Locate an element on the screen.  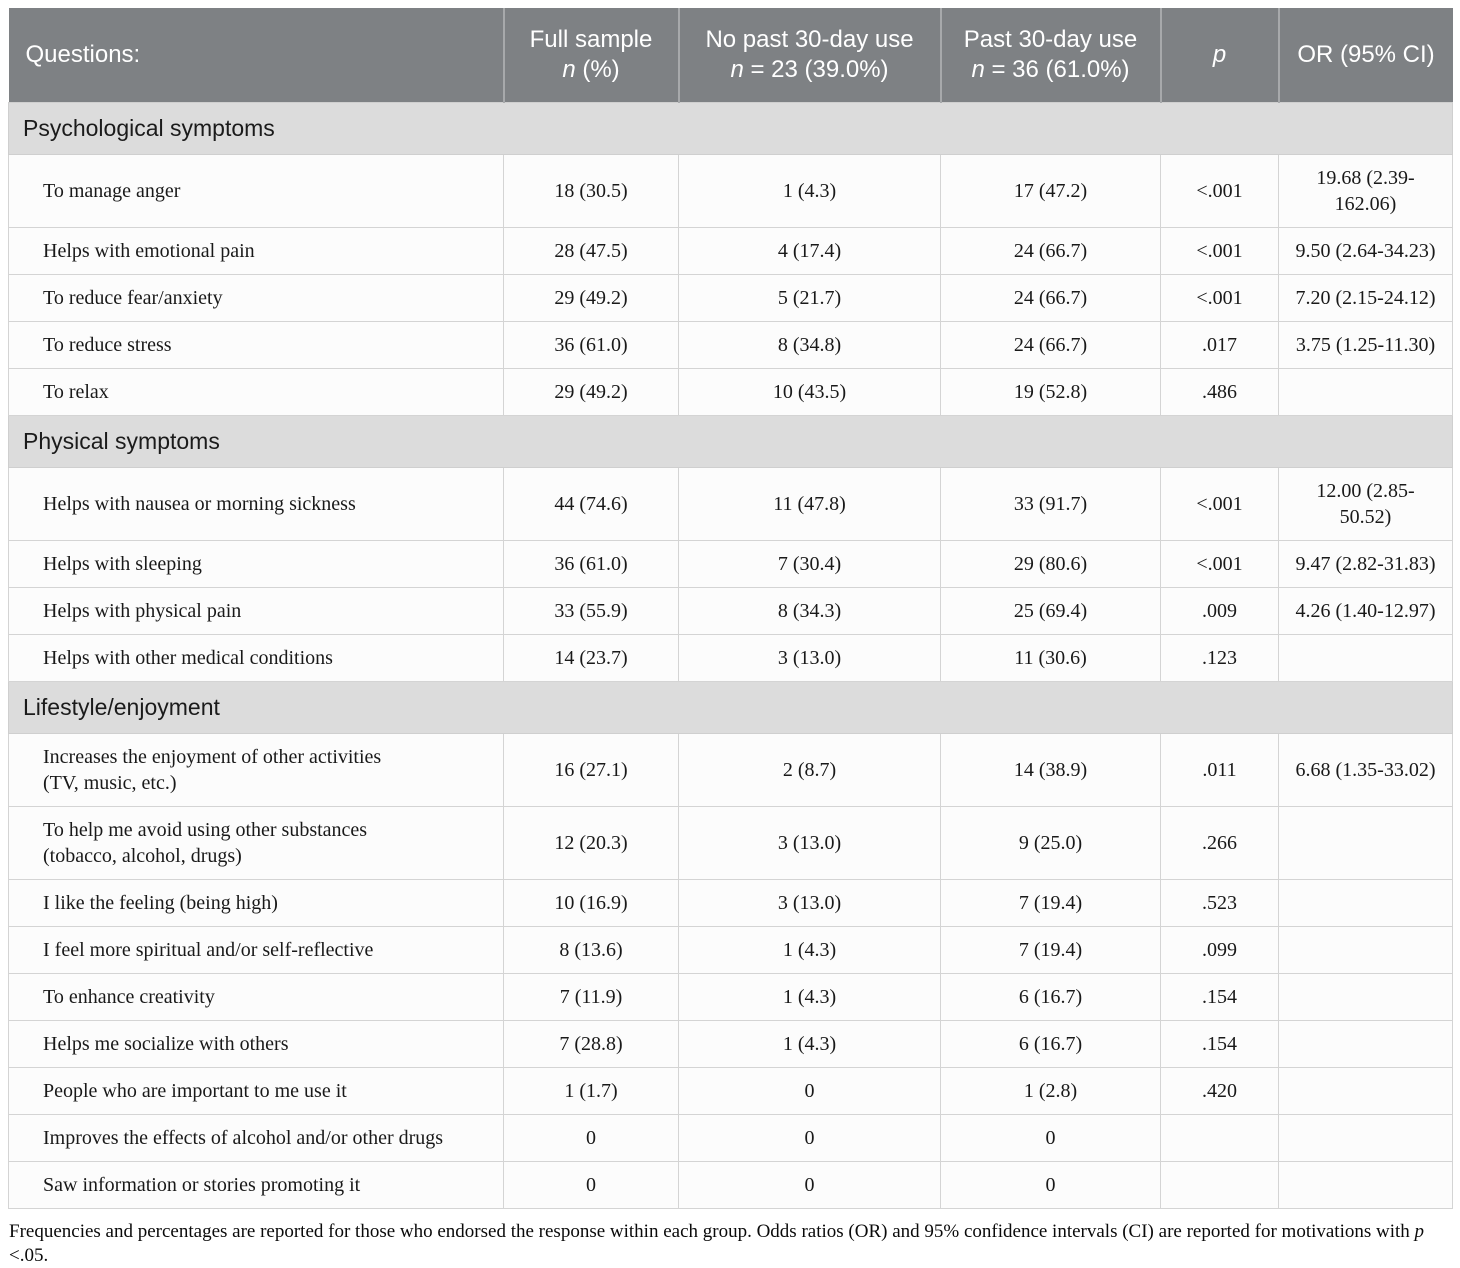
no-past-use-cell: 4 (17.4) is located at coordinates (809, 251).